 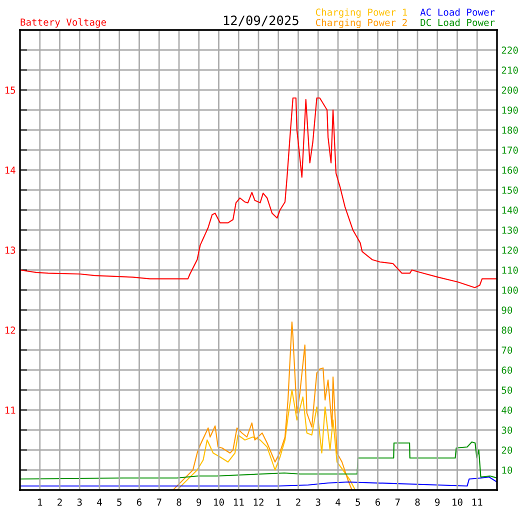 I want to click on y-tick-label: 13, so click(x=10, y=250).